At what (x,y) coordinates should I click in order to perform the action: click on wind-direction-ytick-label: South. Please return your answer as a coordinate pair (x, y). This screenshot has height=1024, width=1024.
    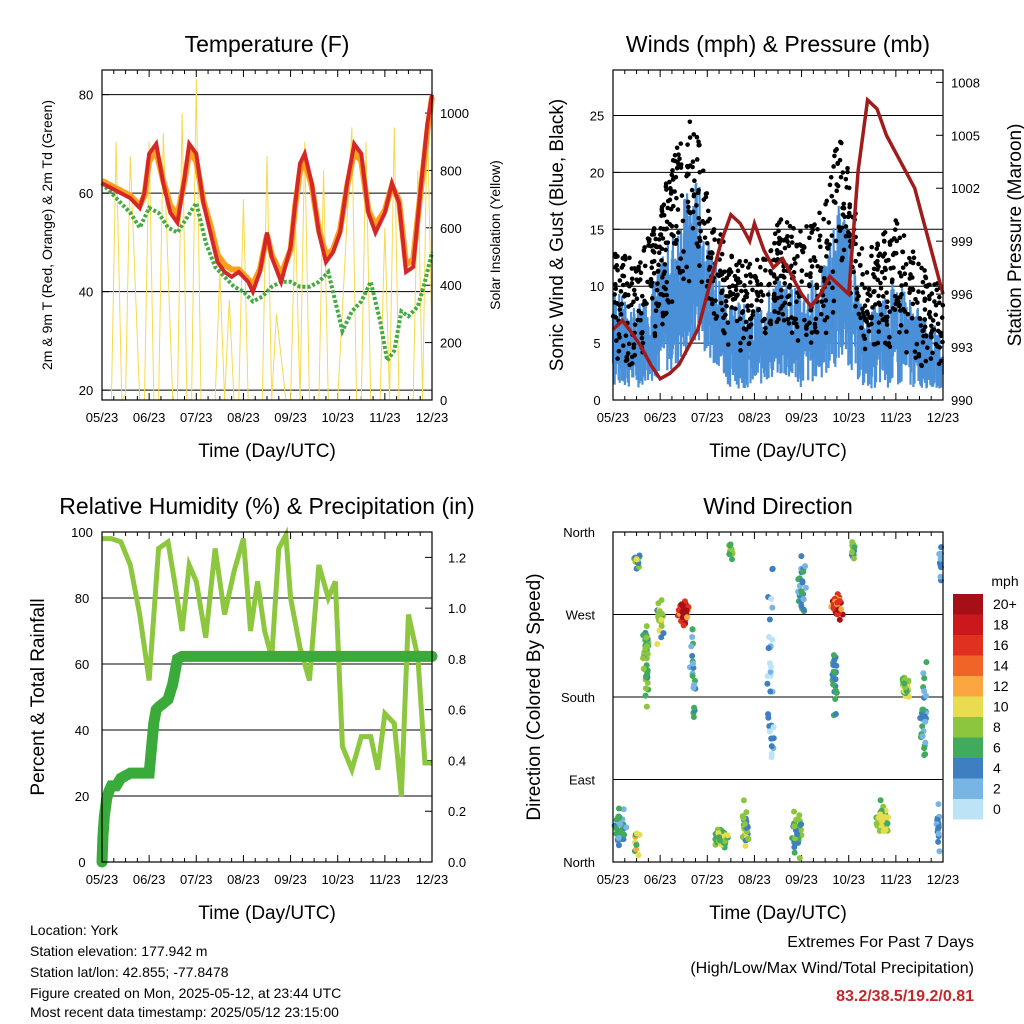
    Looking at the image, I should click on (578, 697).